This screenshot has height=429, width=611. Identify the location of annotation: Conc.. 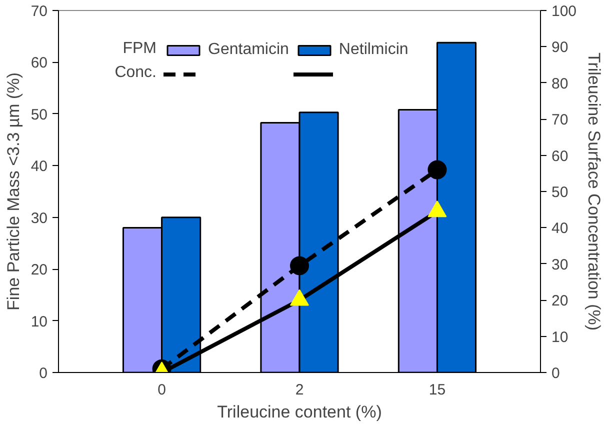
(135, 72).